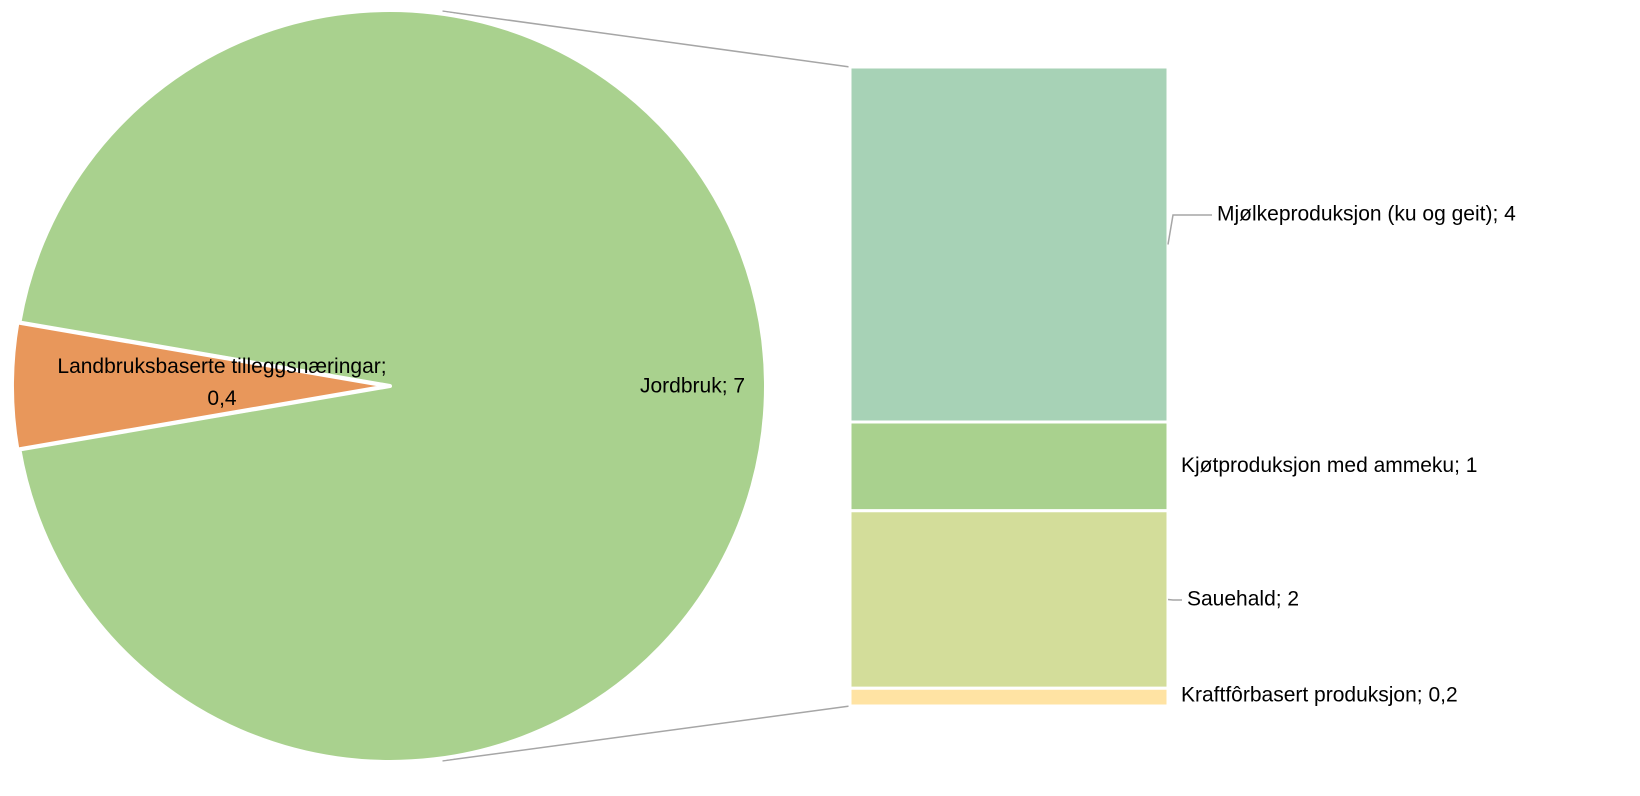  What do you see at coordinates (1366, 214) in the screenshot?
I see `data-label-mjolkeproduksjon-ku-og-geit: Mjølkeproduksjon (ku og geit); 4` at bounding box center [1366, 214].